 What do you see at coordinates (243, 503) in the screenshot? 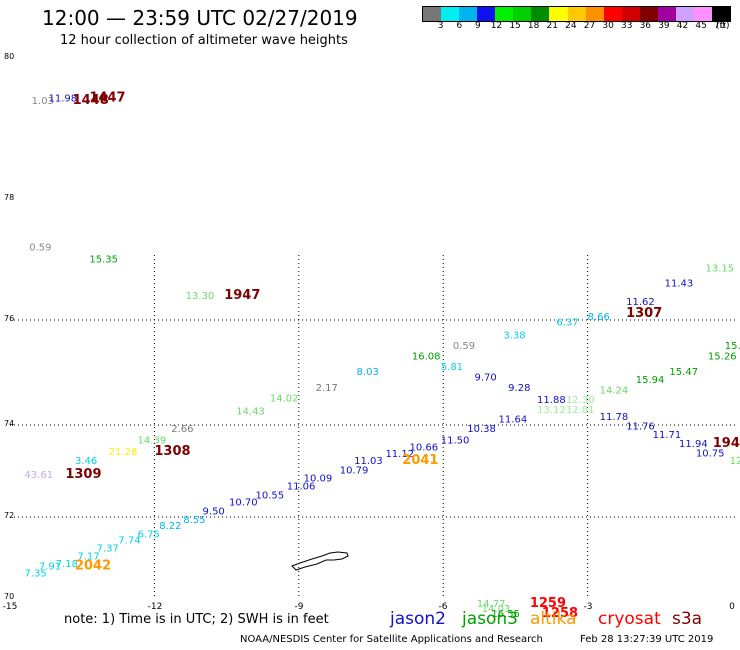
I see `wave-height-label: 10.70` at bounding box center [243, 503].